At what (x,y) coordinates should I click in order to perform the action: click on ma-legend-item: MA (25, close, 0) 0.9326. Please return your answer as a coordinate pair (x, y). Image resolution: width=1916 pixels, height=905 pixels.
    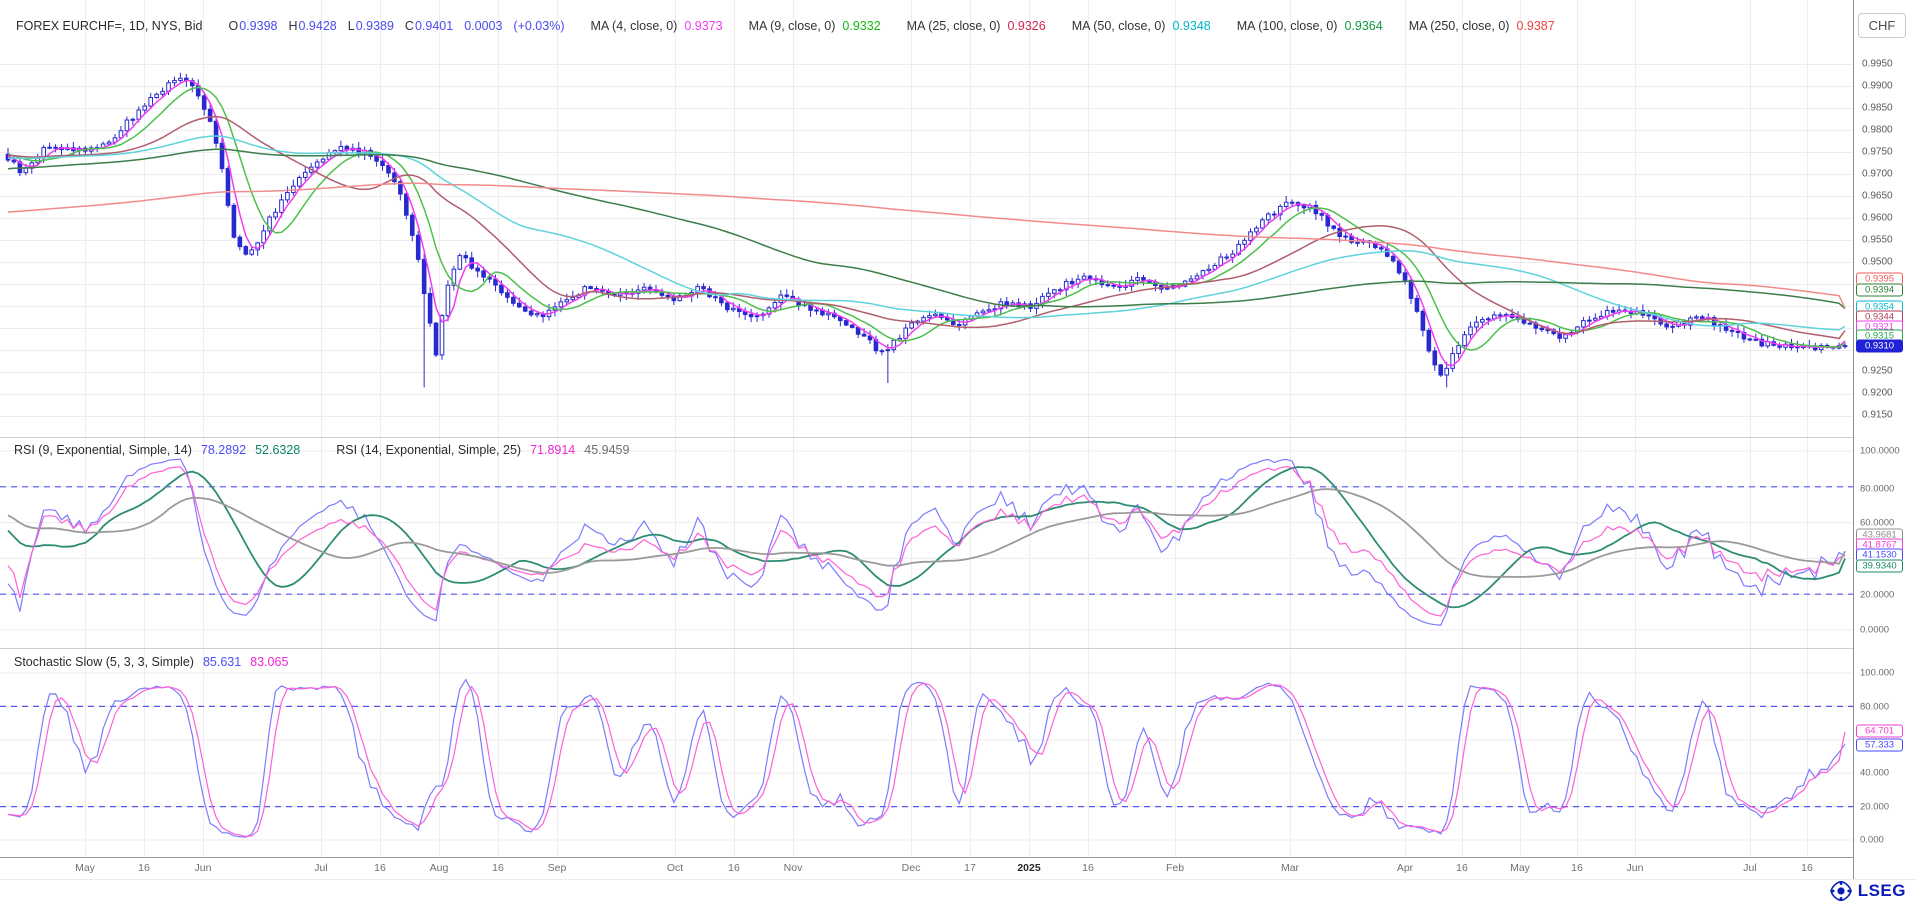
    Looking at the image, I should click on (976, 26).